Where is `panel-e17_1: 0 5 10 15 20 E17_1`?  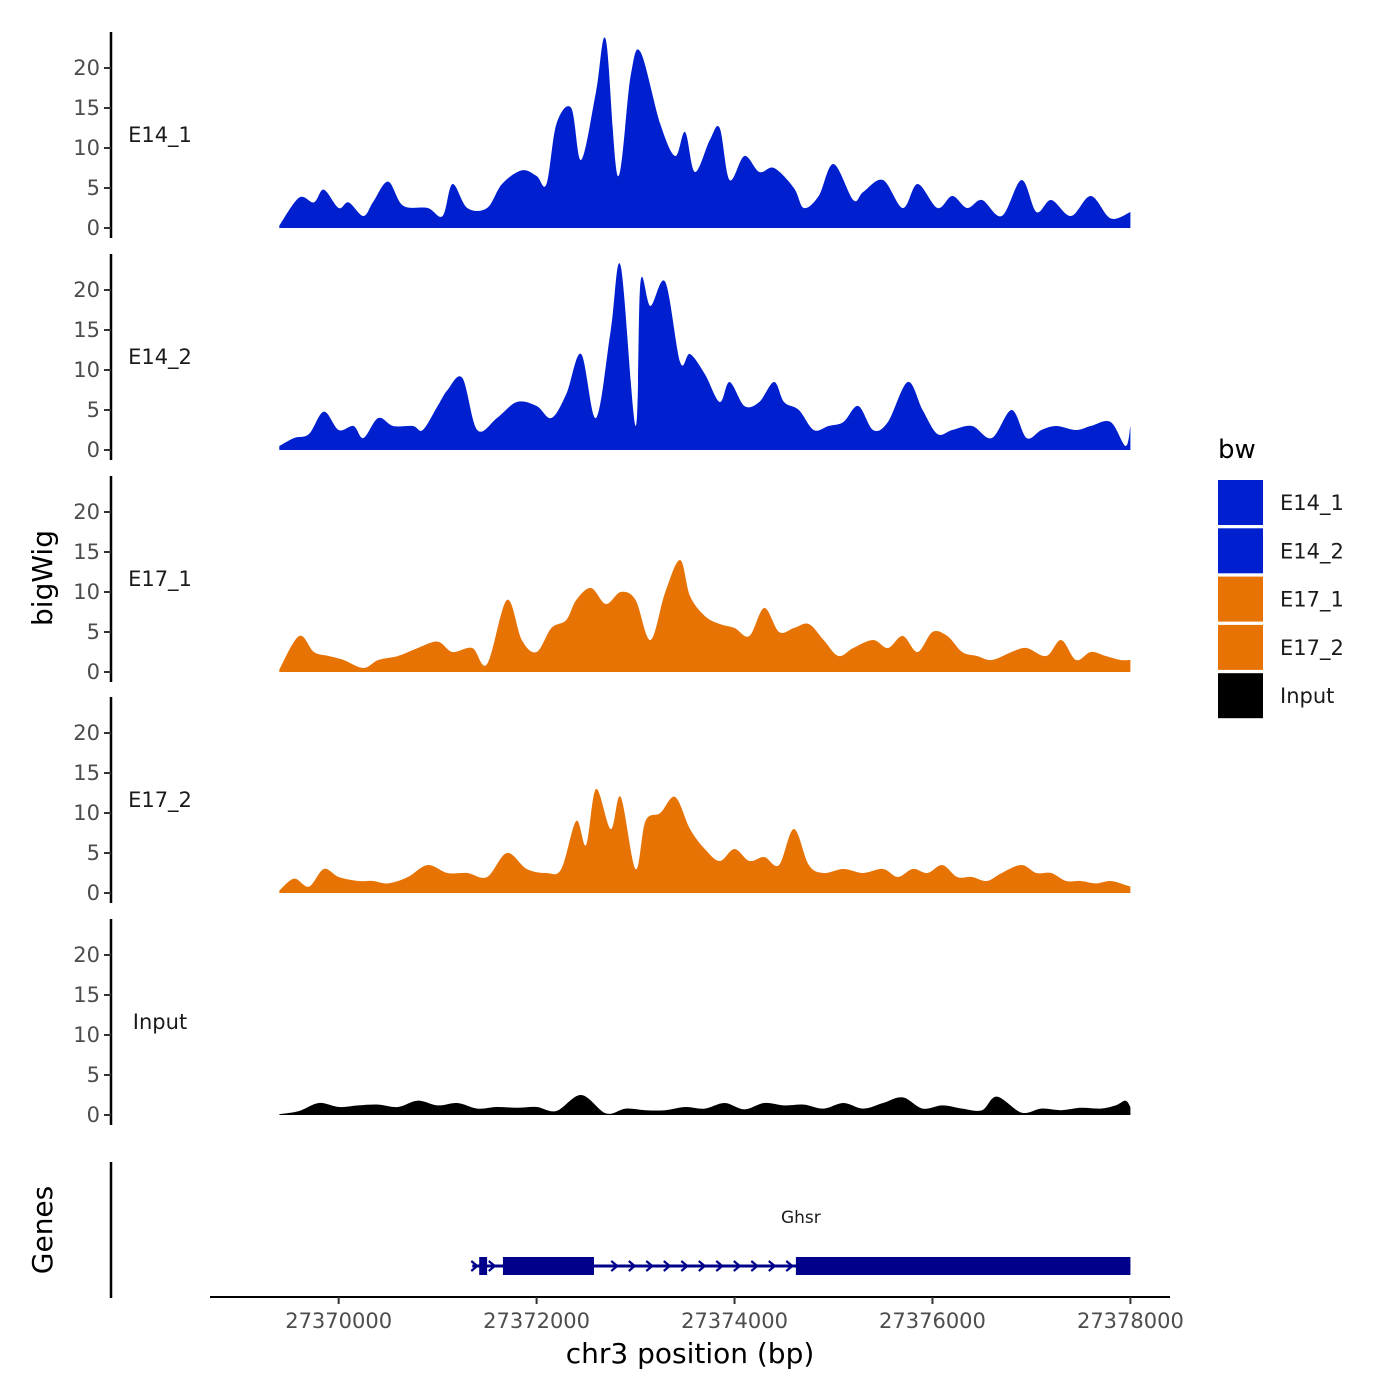
panel-e17_1: 0 5 10 15 20 E17_1 is located at coordinates (602, 580).